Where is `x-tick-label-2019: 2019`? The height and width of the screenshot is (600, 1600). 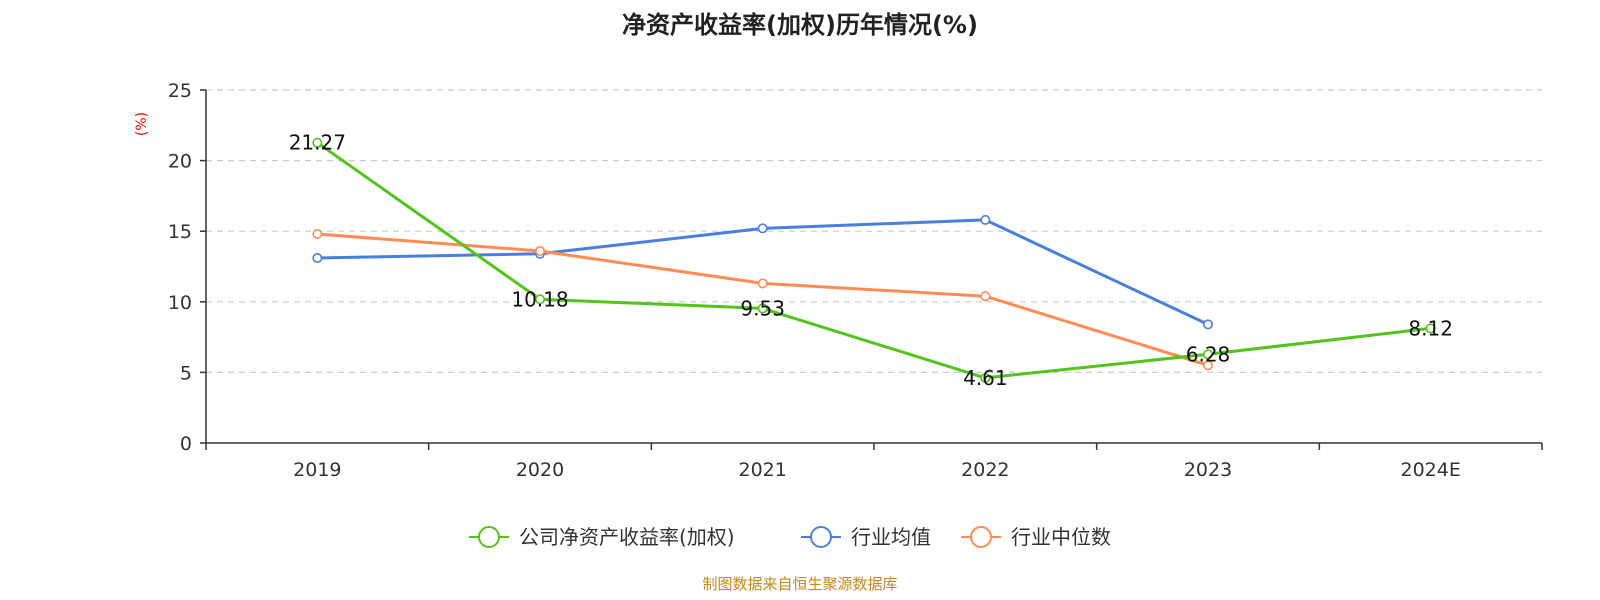
x-tick-label-2019: 2019 is located at coordinates (317, 470).